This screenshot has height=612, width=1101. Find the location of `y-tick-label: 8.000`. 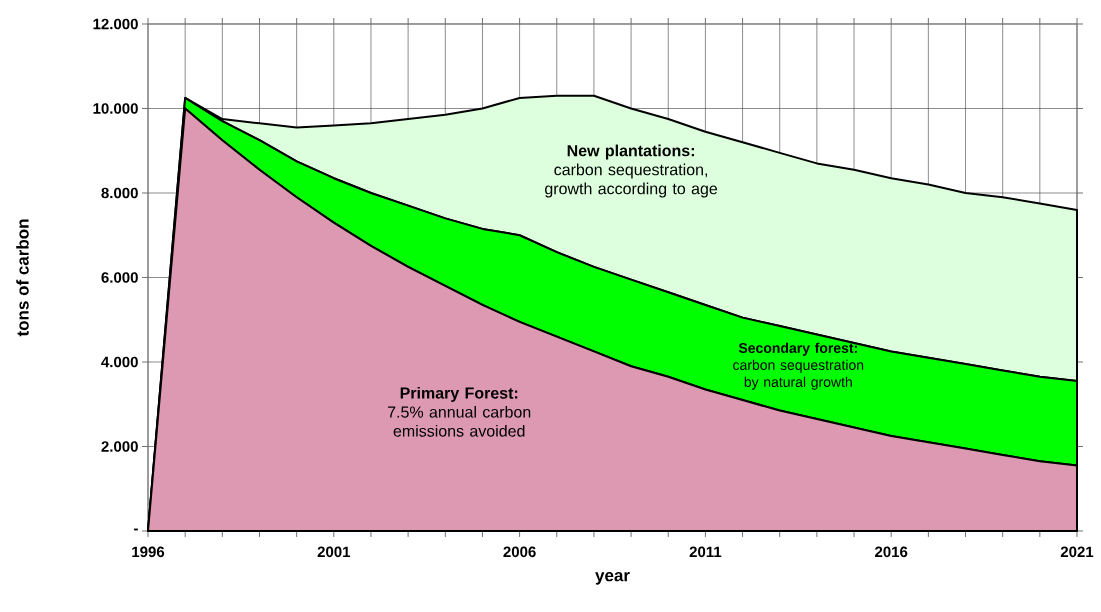

y-tick-label: 8.000 is located at coordinates (119, 193).